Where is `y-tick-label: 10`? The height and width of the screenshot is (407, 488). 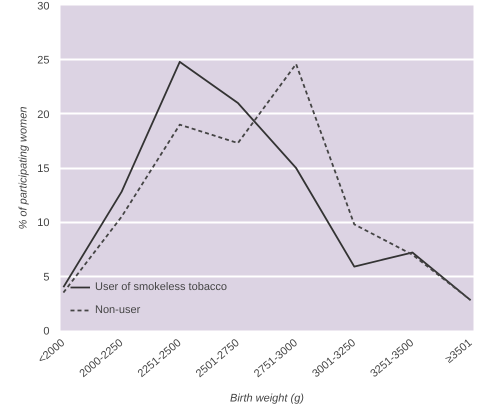
y-tick-label: 10 is located at coordinates (43, 223).